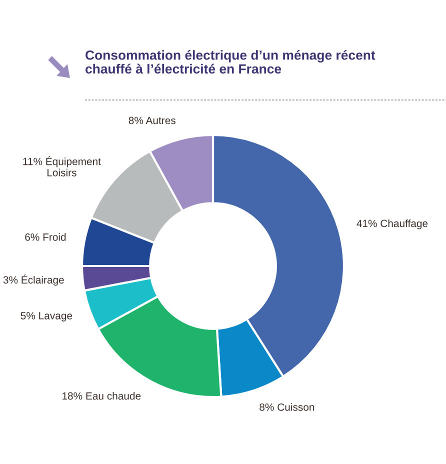 Image resolution: width=446 pixels, height=464 pixels. Describe the element at coordinates (33, 280) in the screenshot. I see `slice-label: 3% Éclairage` at that location.